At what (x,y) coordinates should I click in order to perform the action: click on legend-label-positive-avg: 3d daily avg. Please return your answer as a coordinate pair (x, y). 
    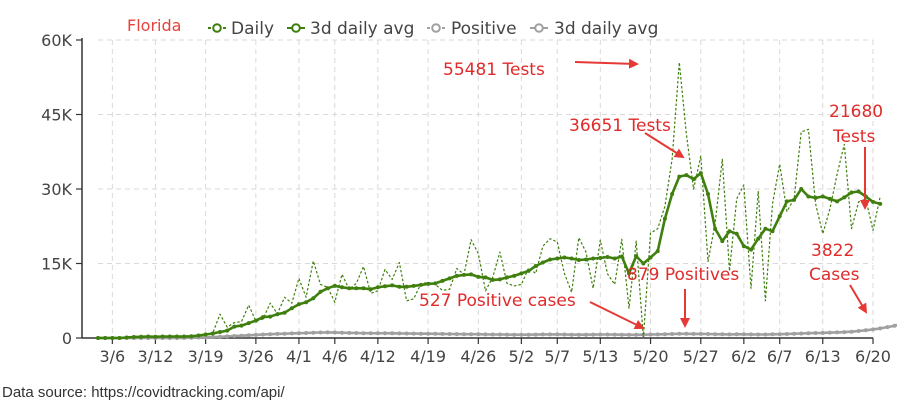
    Looking at the image, I should click on (606, 29).